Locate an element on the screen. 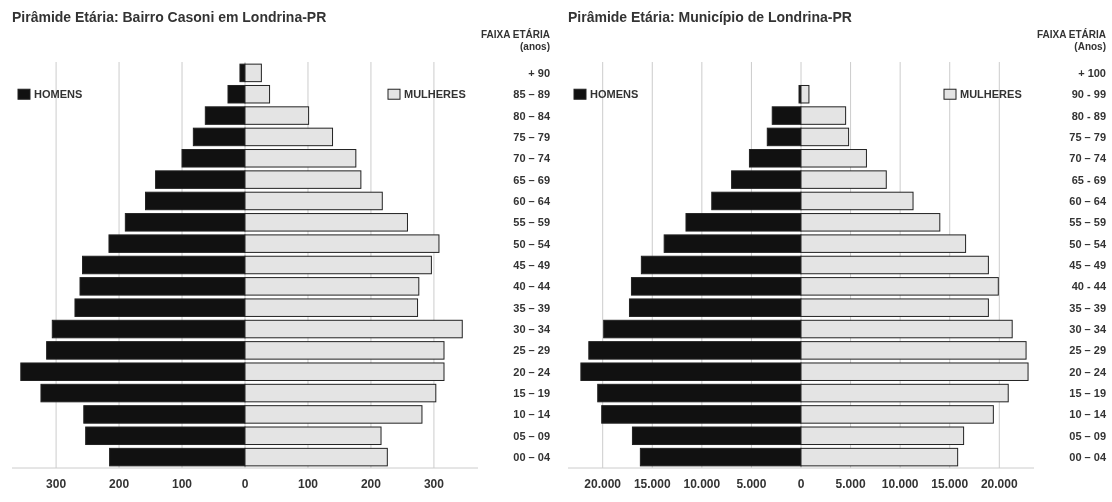  y-tick-label: 40 - 44 is located at coordinates (1089, 286).